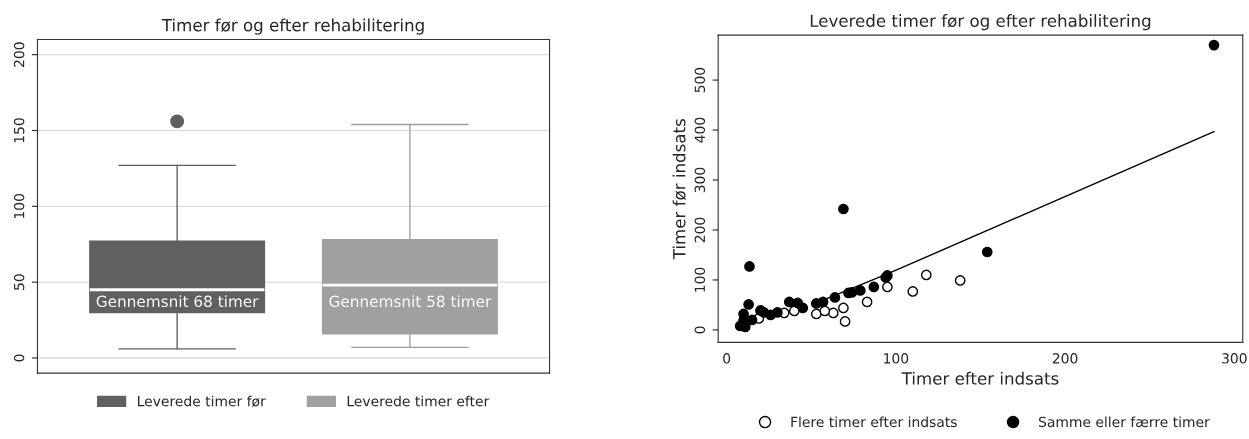  I want to click on y-tick-label: 0, so click(700, 330).